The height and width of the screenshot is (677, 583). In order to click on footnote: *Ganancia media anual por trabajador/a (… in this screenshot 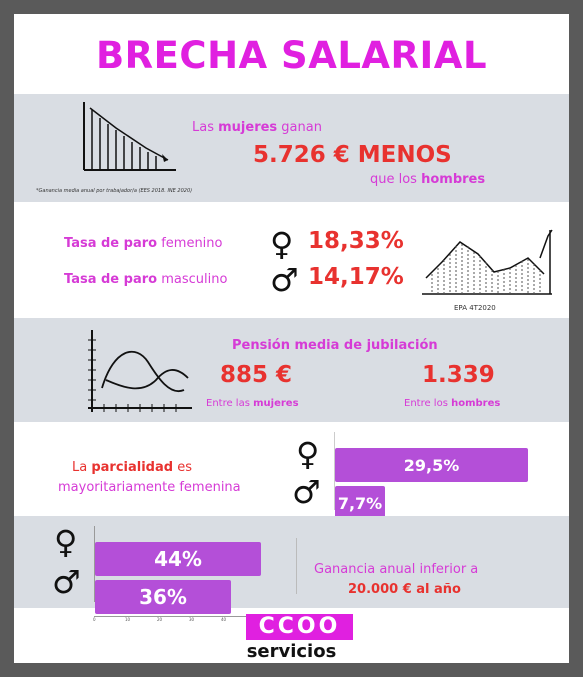, I will do `click(114, 191)`.